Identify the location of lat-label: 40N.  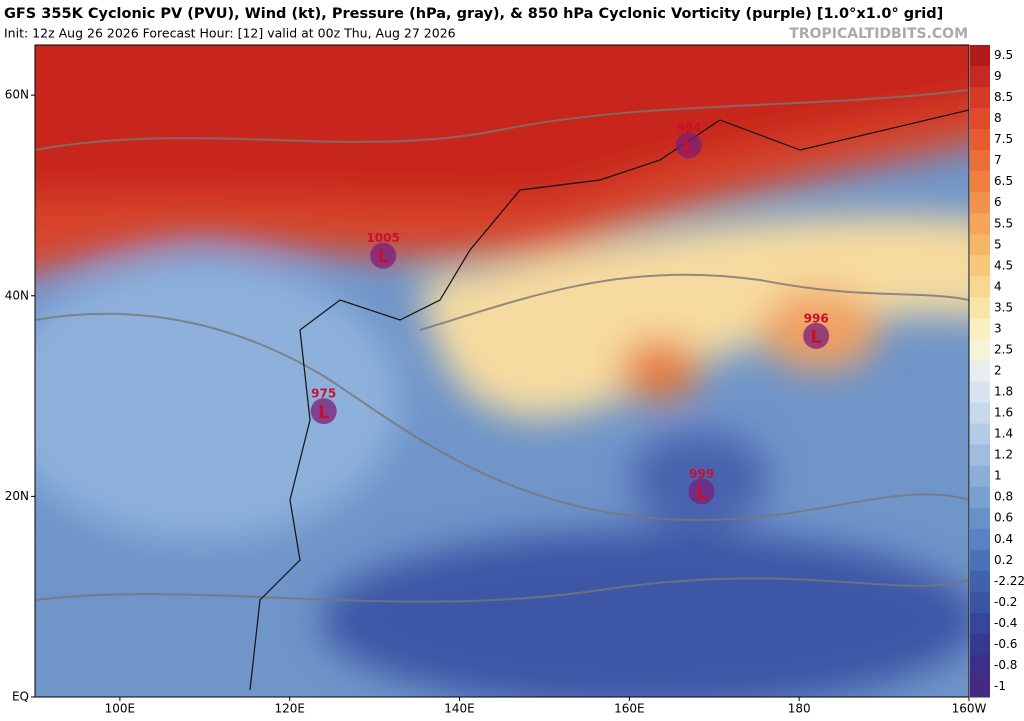
(17, 295).